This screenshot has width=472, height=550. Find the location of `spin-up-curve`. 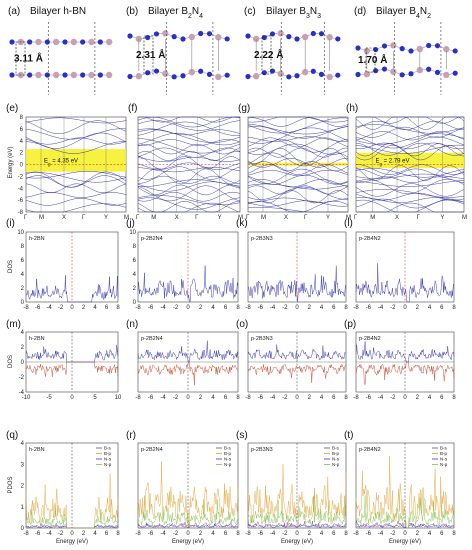

spin-up-curve is located at coordinates (297, 352).